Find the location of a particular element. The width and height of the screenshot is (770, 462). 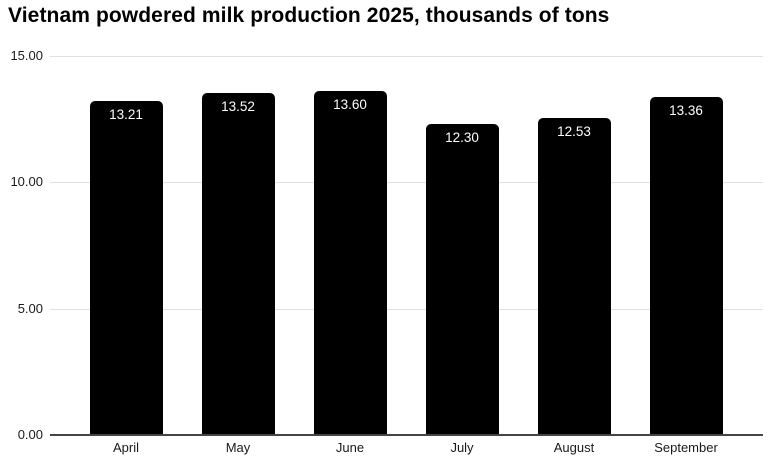

x-tick-label: April is located at coordinates (125, 447).